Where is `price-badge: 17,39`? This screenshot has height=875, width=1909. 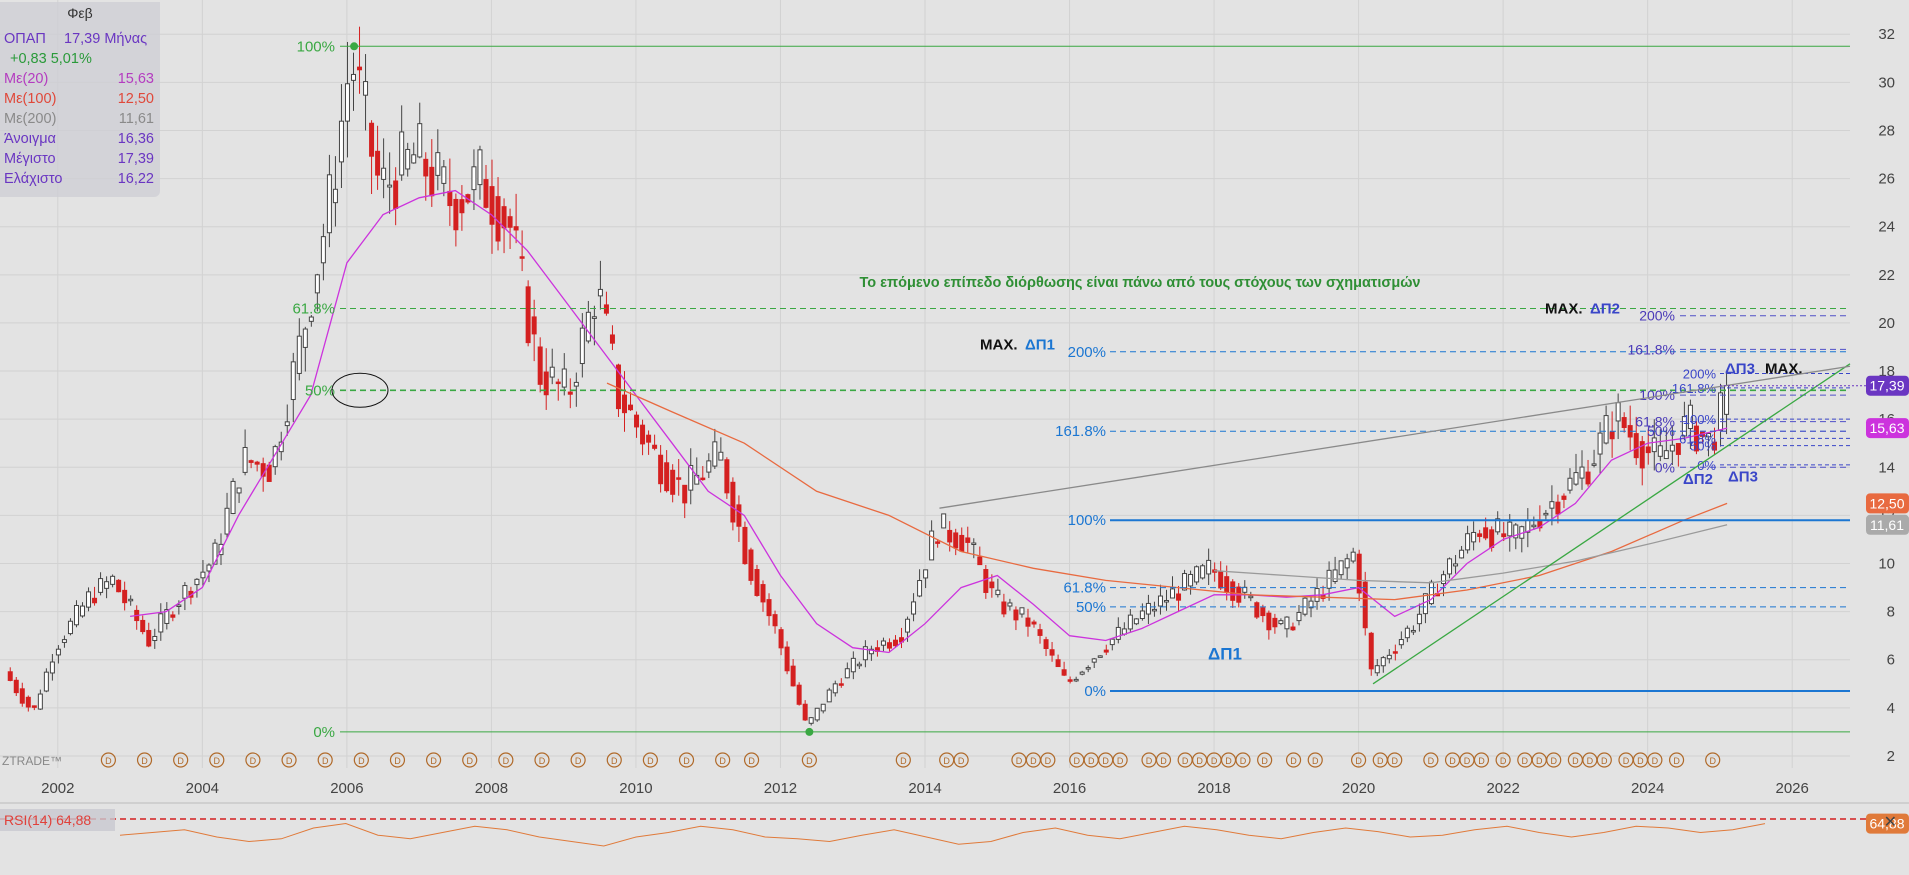 price-badge: 17,39 is located at coordinates (1886, 386).